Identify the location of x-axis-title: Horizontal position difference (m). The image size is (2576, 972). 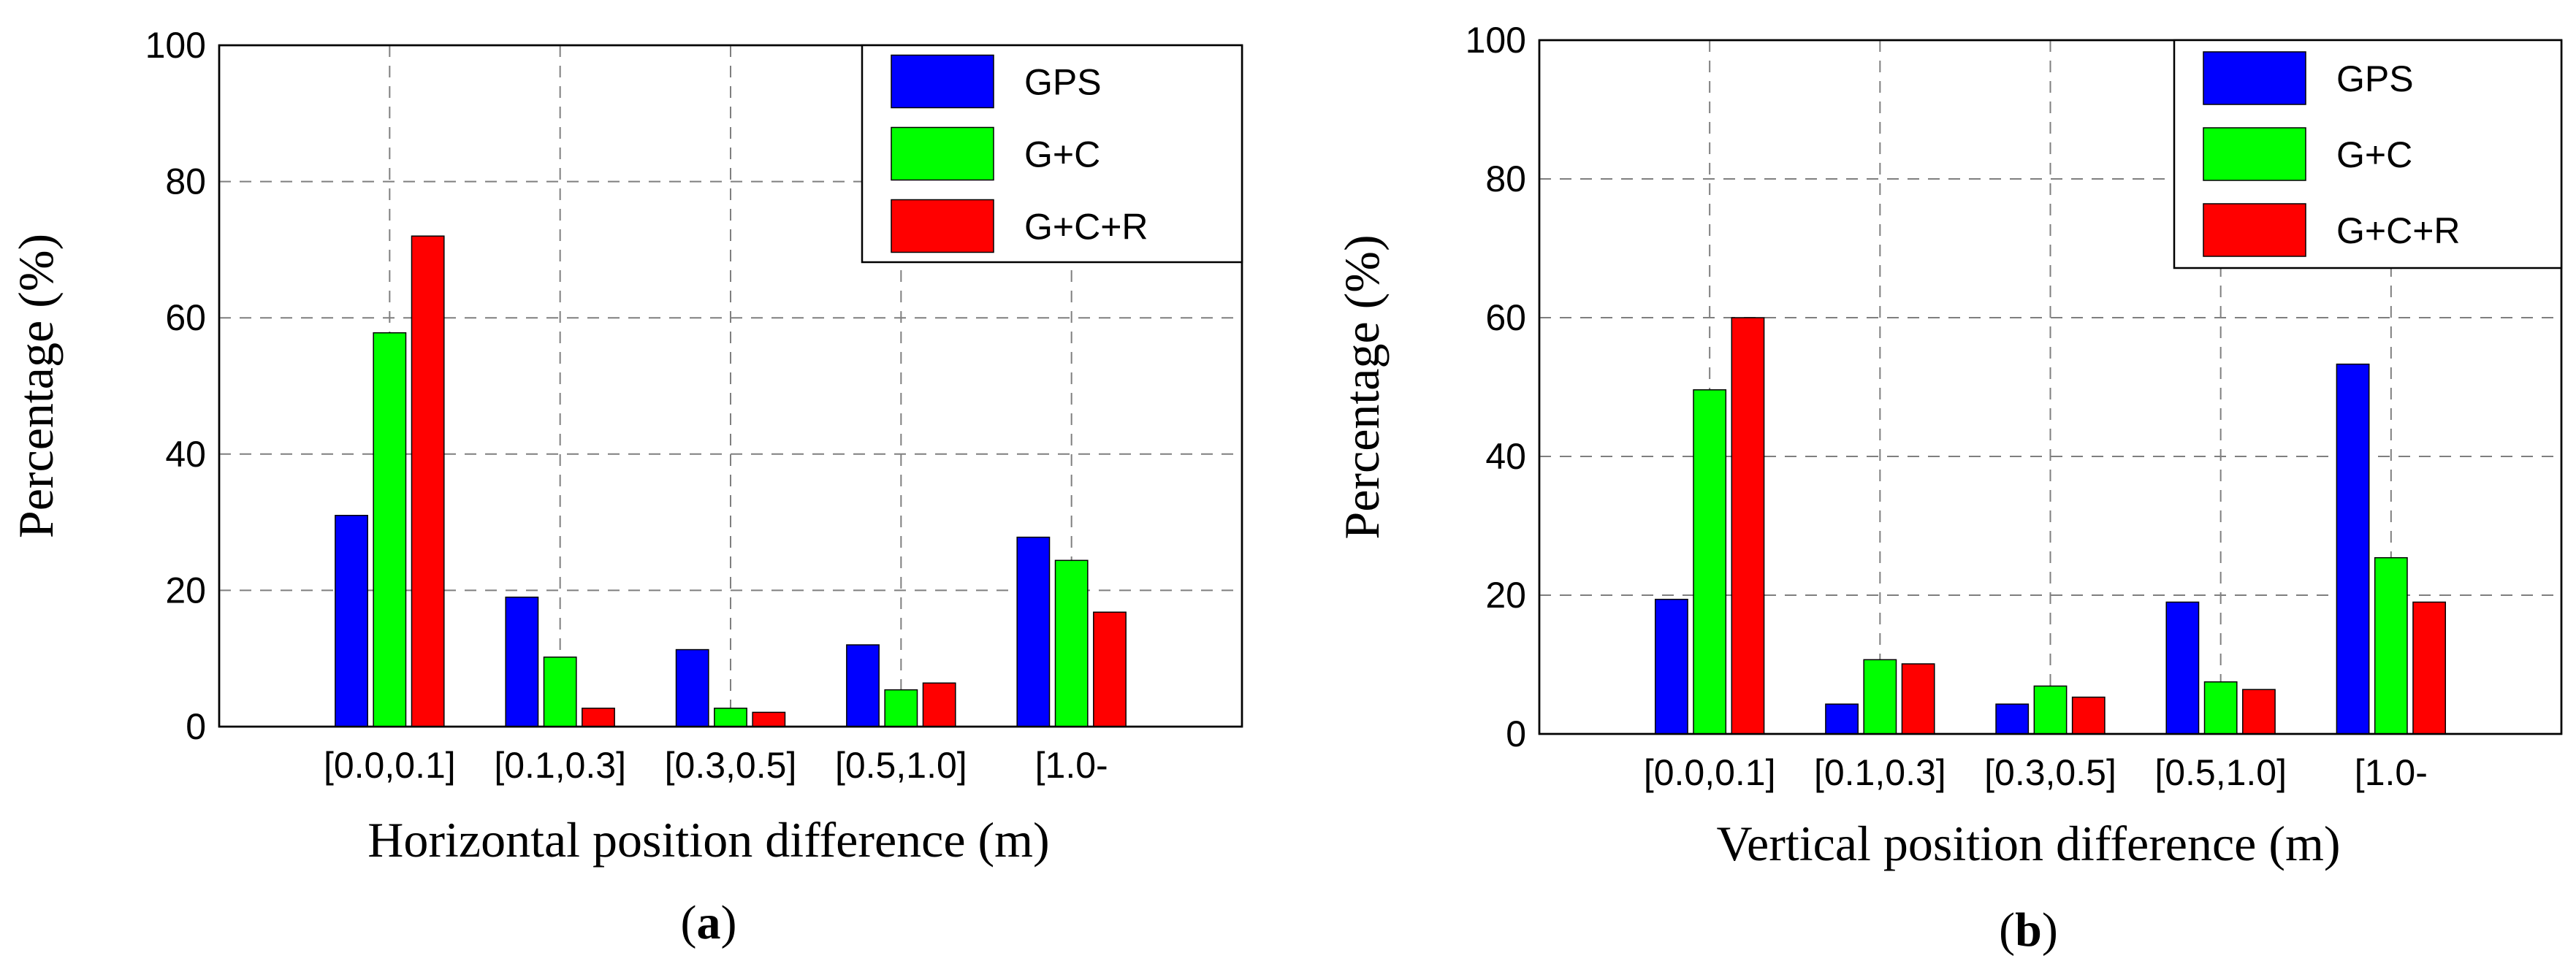
(708, 840).